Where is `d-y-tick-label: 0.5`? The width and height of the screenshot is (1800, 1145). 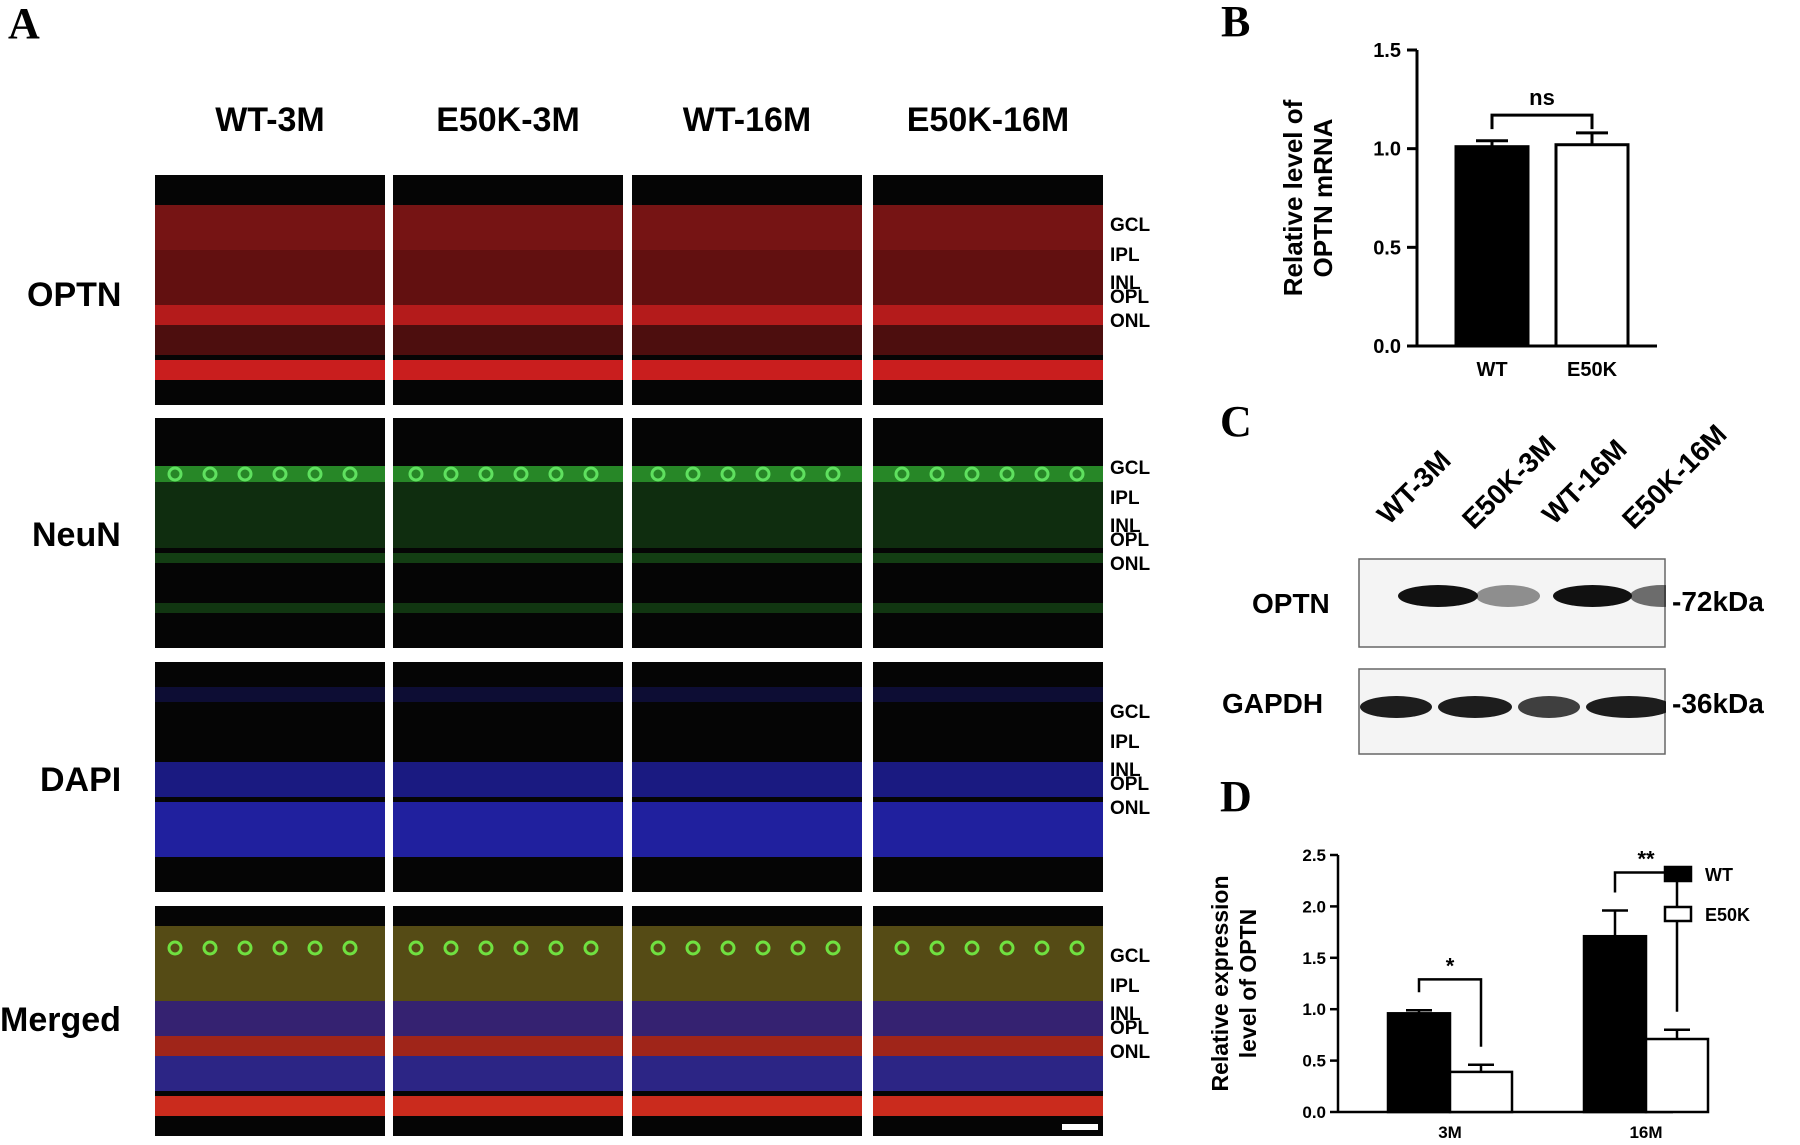
d-y-tick-label: 0.5 is located at coordinates (1314, 1061).